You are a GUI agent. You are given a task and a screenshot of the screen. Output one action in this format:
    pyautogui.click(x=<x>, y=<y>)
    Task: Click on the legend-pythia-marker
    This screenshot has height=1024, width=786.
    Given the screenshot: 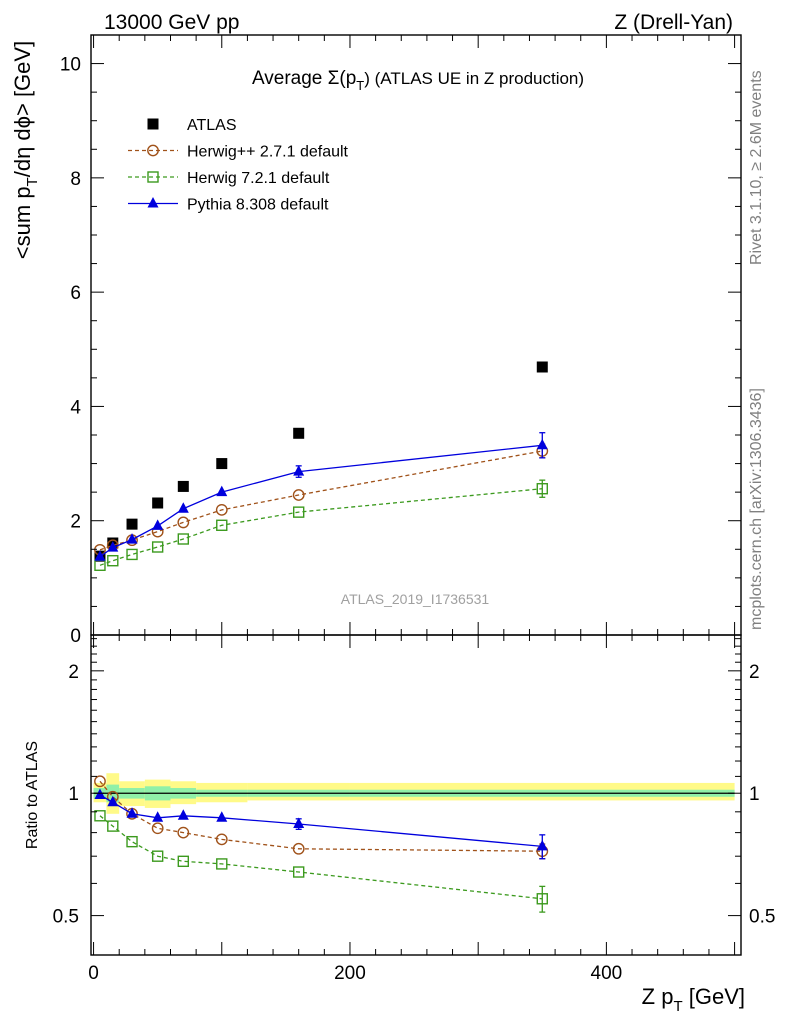 What is the action you would take?
    pyautogui.click(x=153, y=202)
    